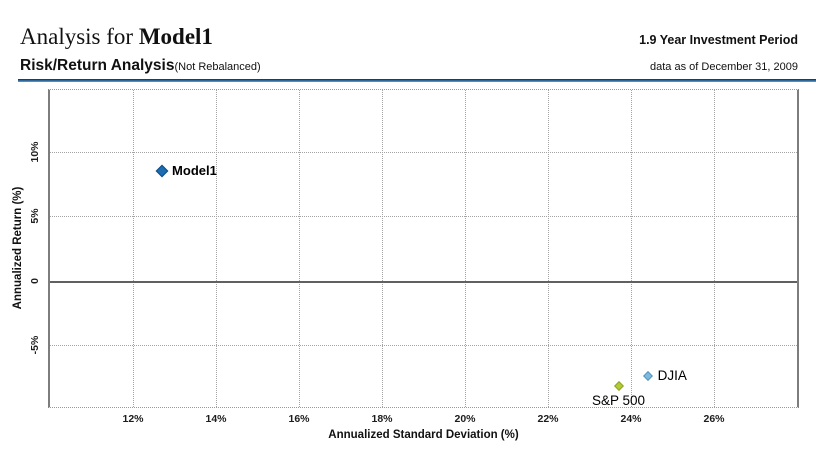 This screenshot has height=453, width=816. Describe the element at coordinates (417, 80) in the screenshot. I see `header-rule` at that location.